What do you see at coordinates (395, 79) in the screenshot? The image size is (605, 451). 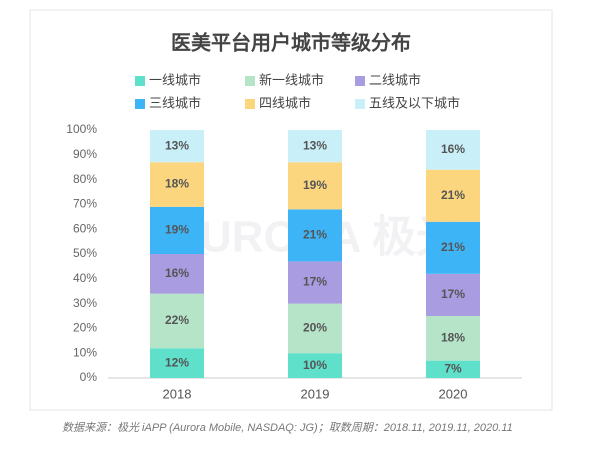 I see `legend-label: 二线城市` at bounding box center [395, 79].